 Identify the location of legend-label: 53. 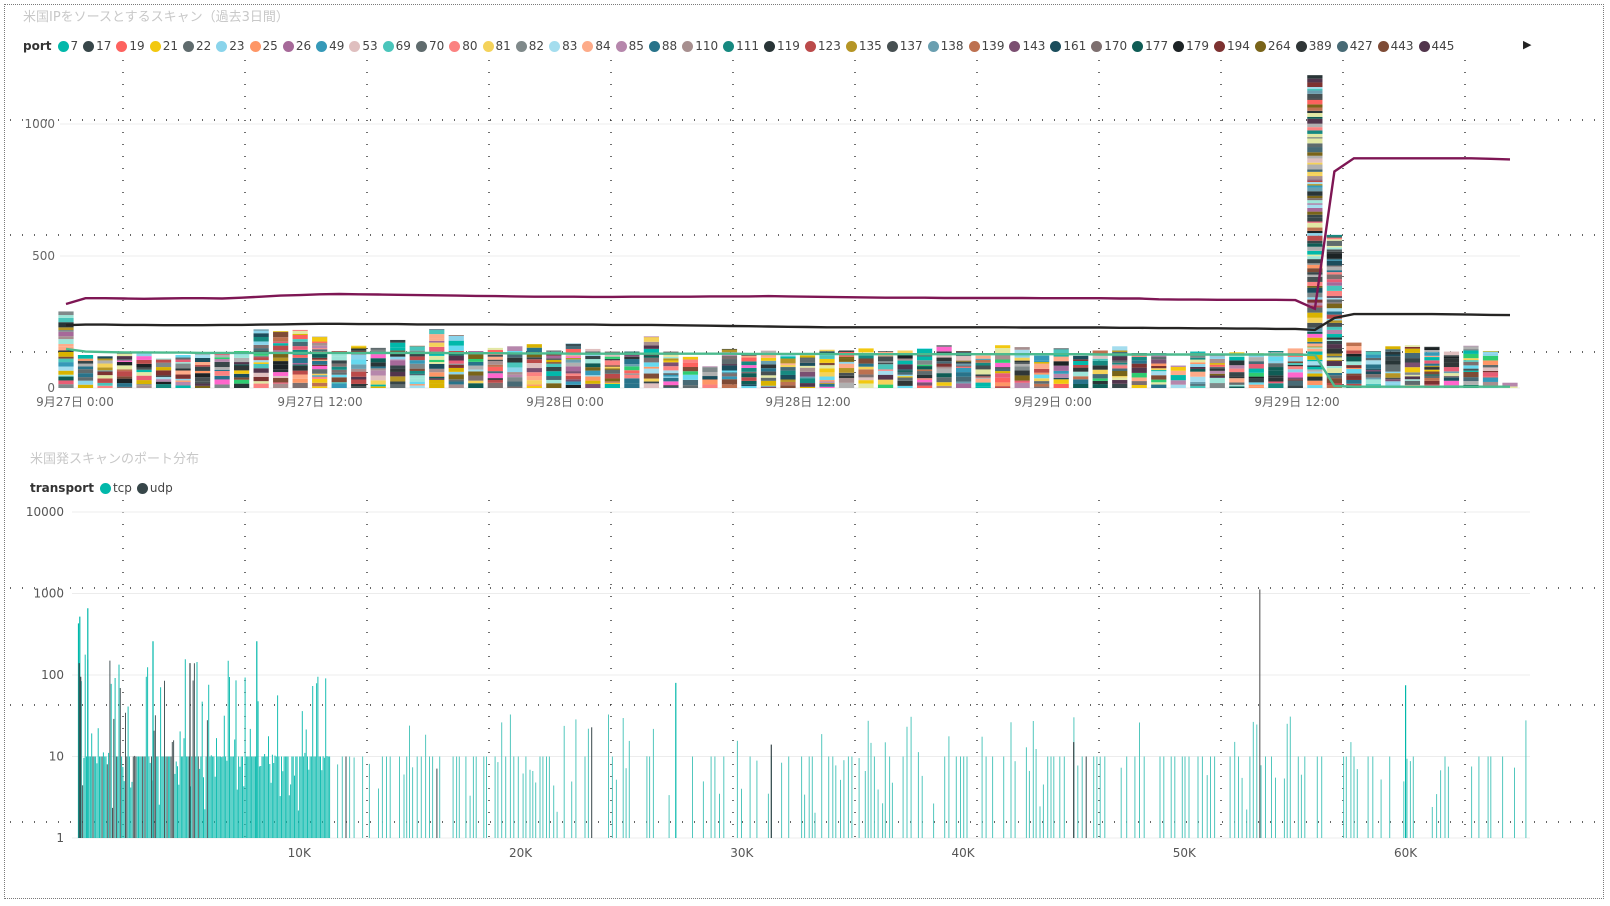
(370, 46).